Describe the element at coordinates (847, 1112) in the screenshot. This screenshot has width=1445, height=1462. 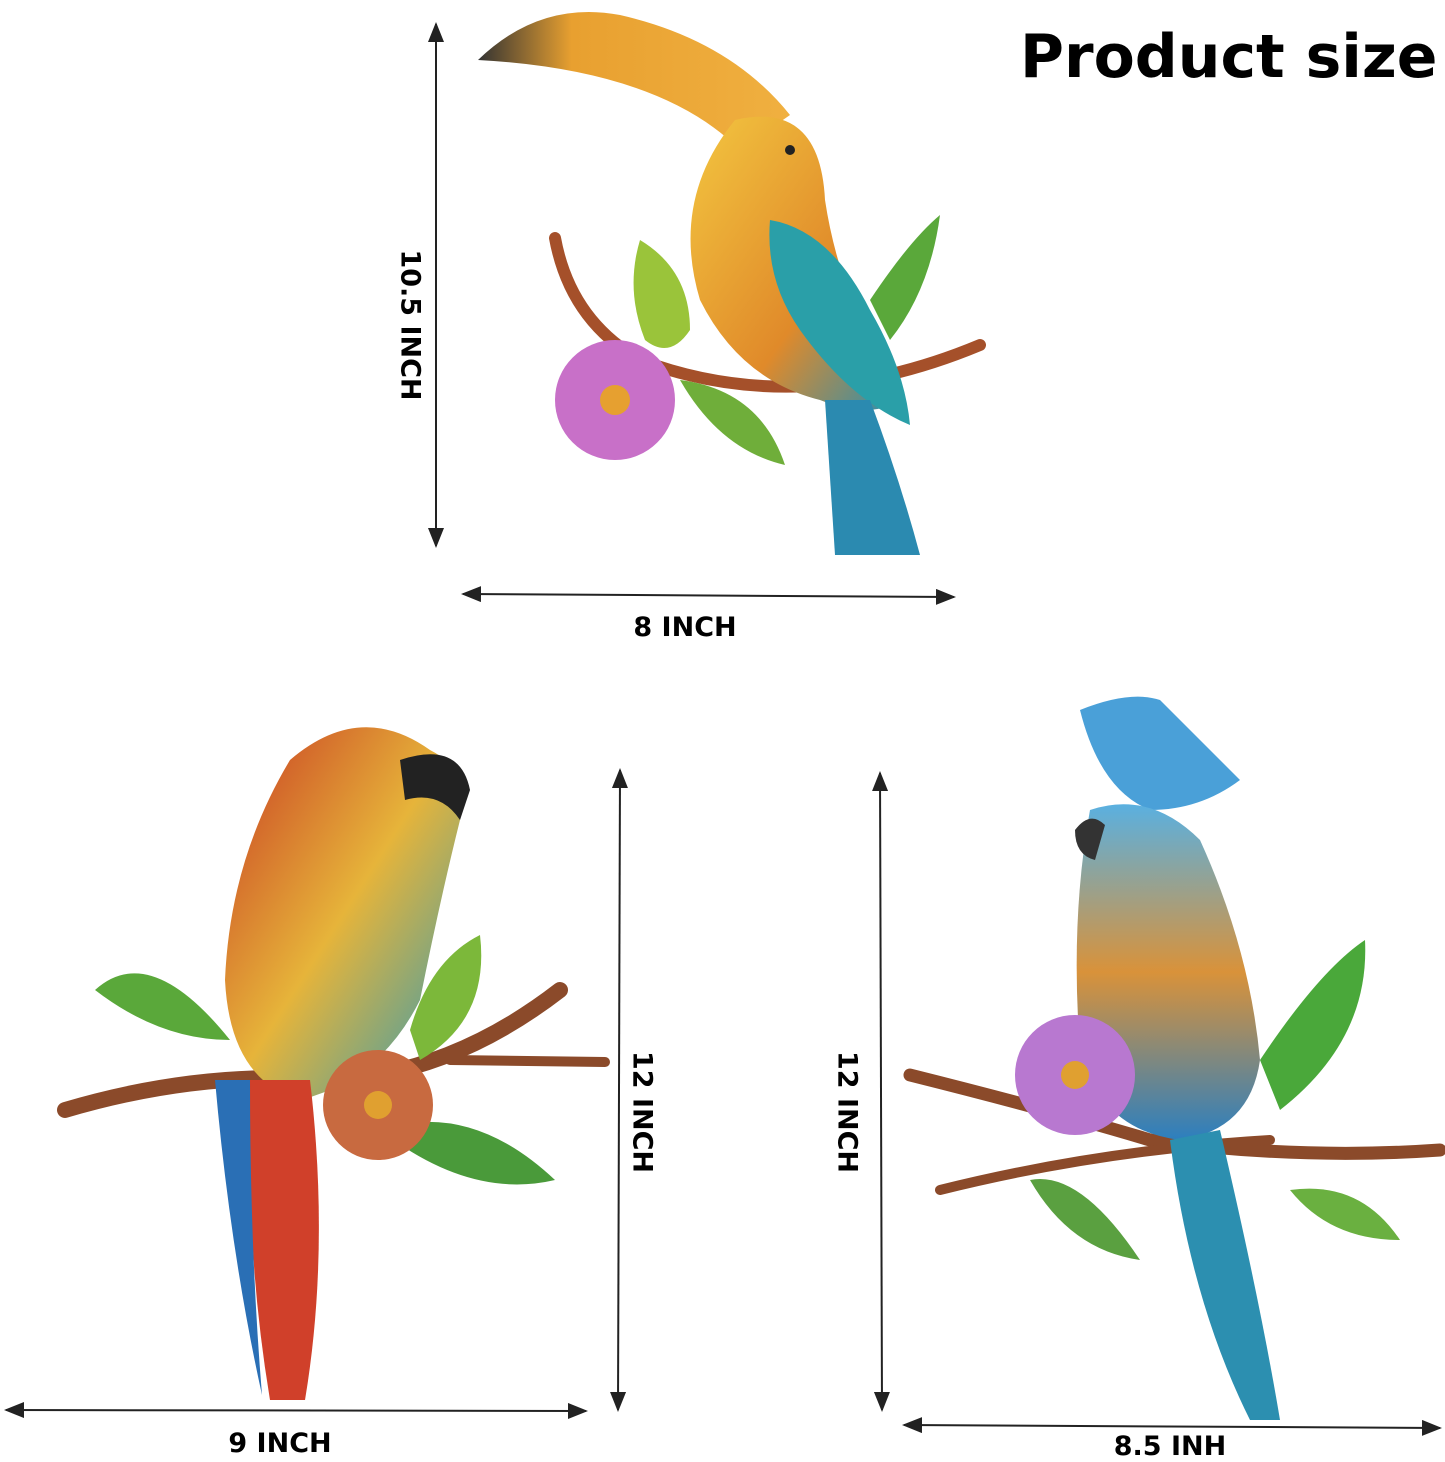
I see `cockatoo-height-label: 12 INCH` at that location.